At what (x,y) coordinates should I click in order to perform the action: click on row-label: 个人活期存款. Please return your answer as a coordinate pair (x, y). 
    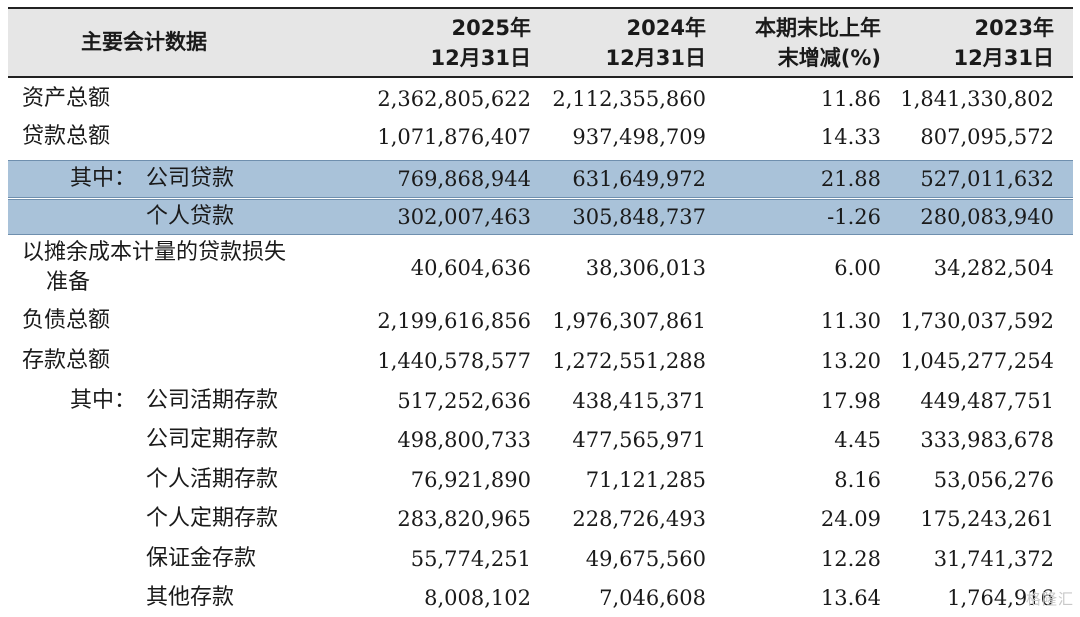
    Looking at the image, I should click on (212, 479).